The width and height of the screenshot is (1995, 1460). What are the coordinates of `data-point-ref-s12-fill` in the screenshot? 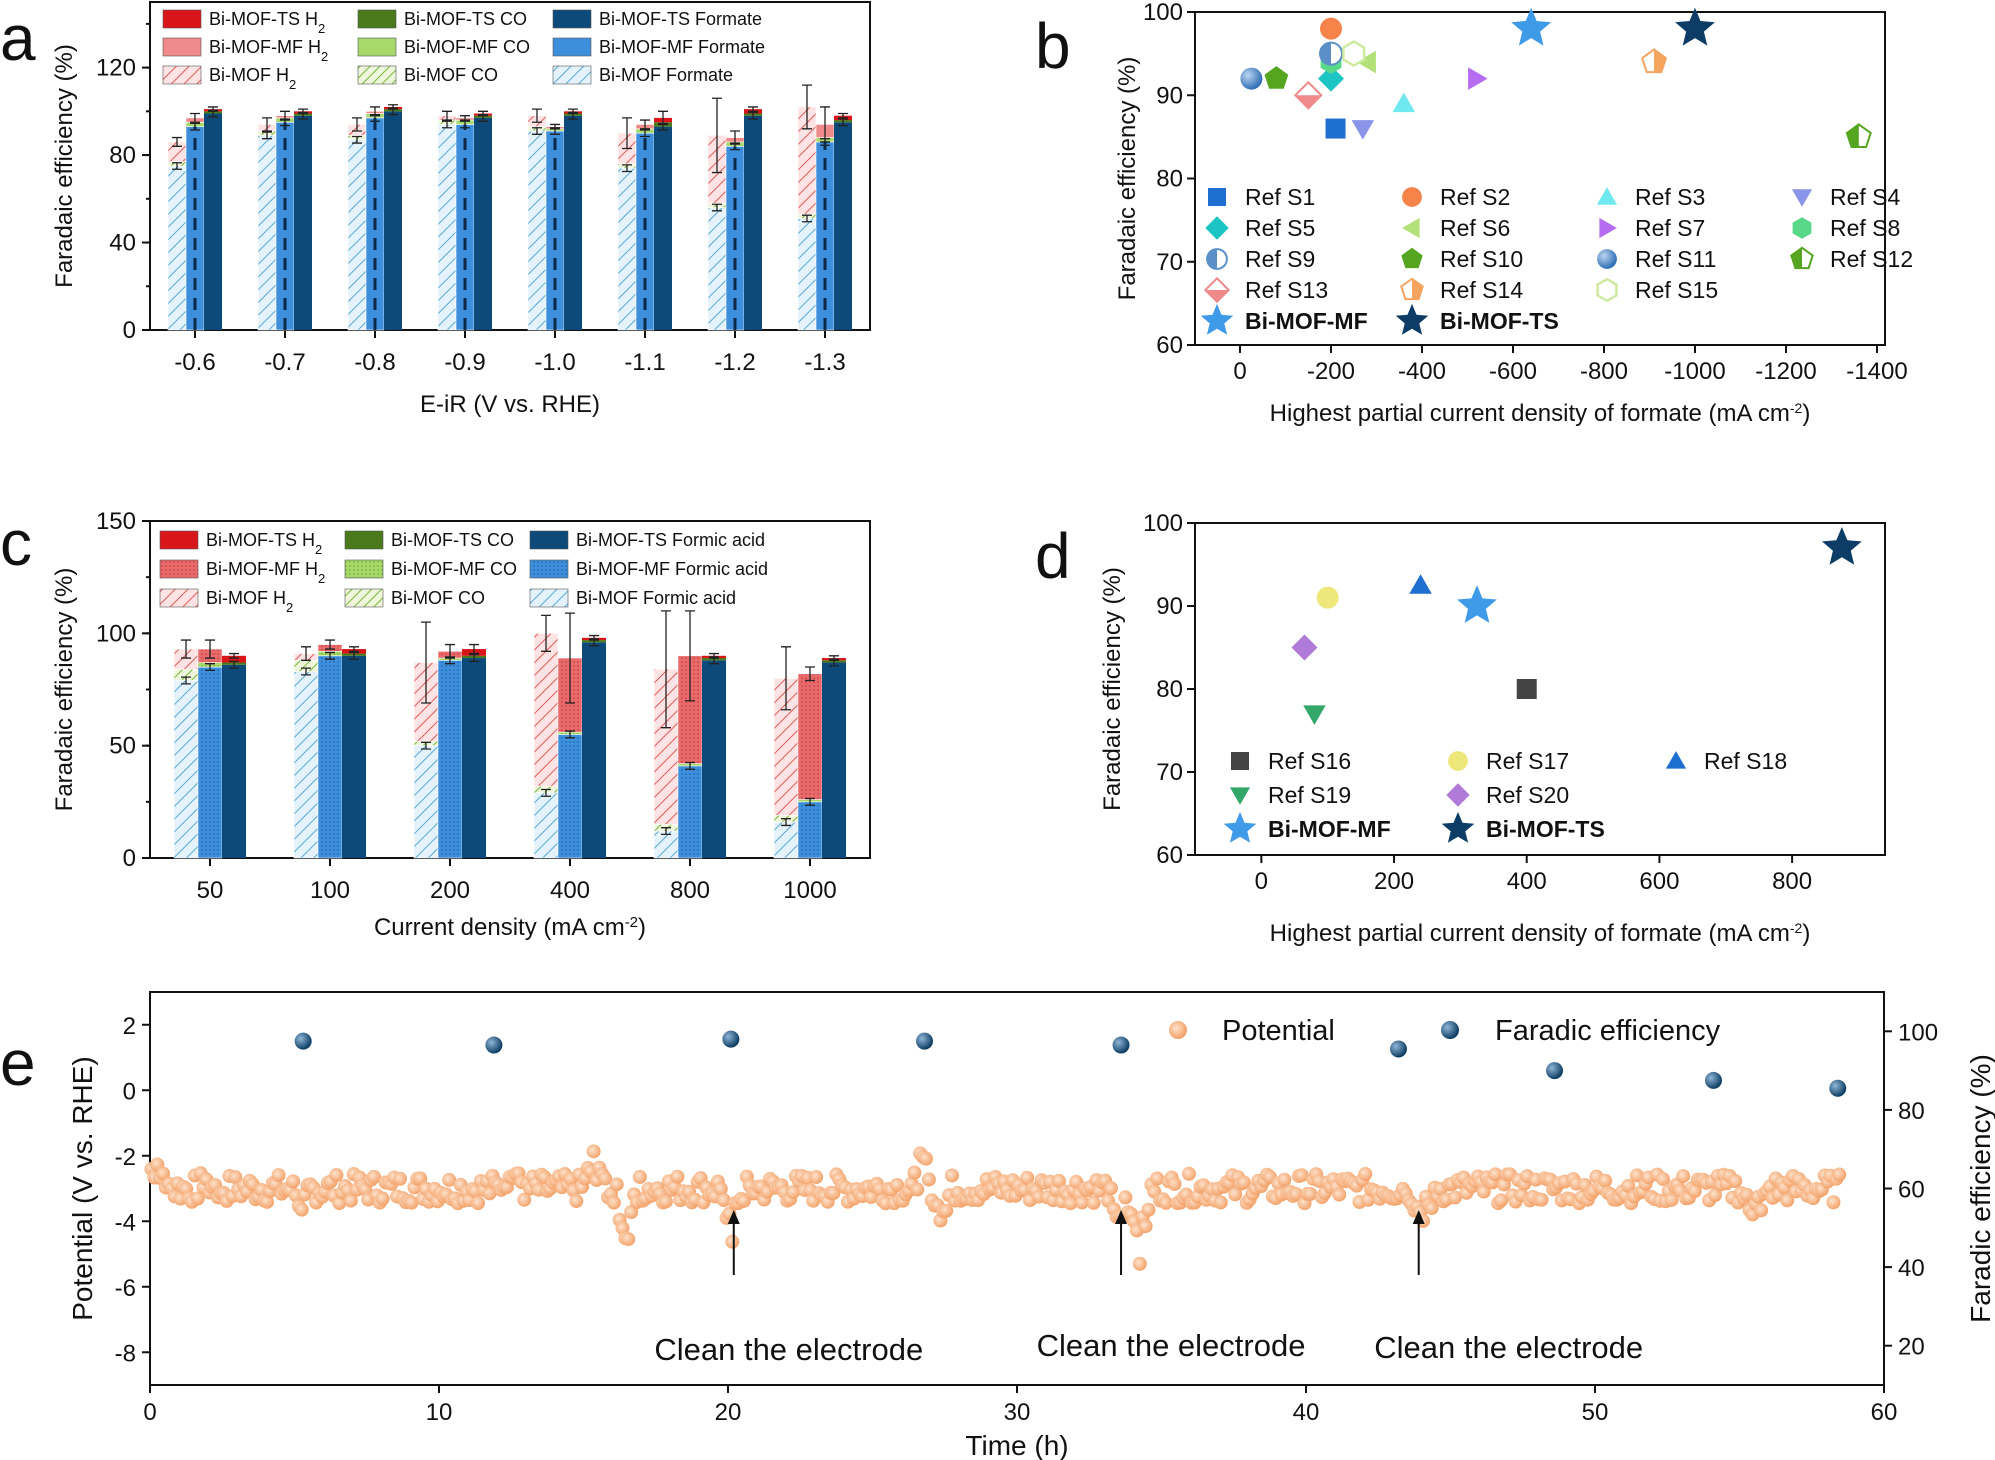 It's located at (1852, 135).